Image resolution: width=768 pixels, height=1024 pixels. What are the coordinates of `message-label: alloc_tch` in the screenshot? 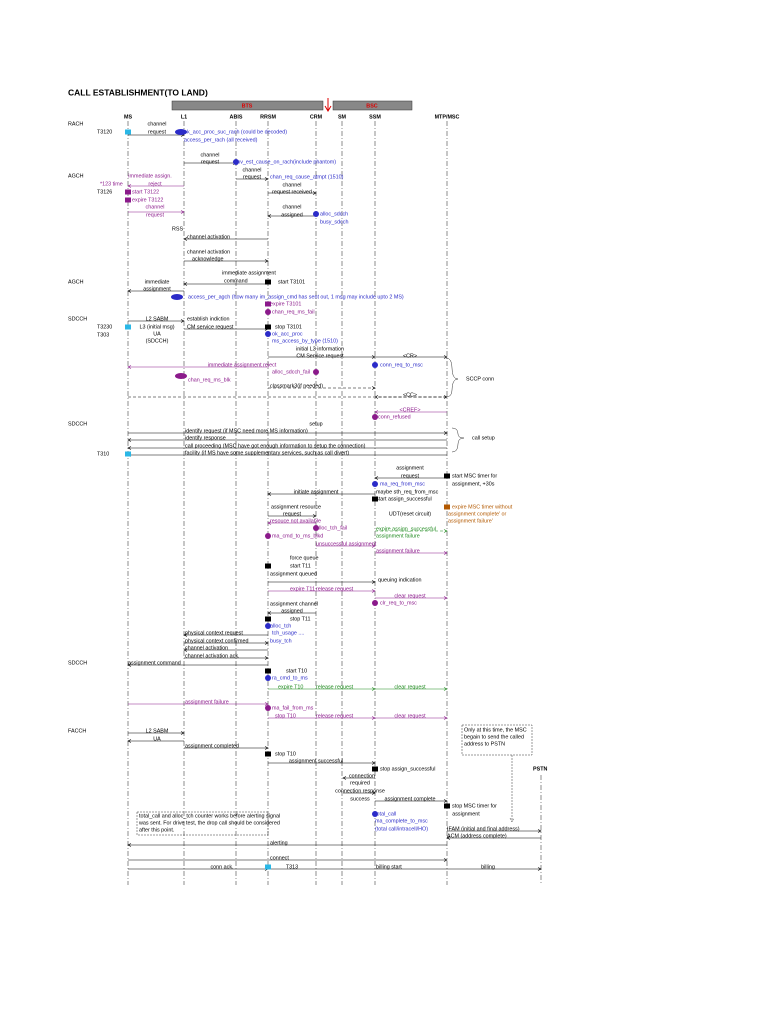 It's located at (280, 626).